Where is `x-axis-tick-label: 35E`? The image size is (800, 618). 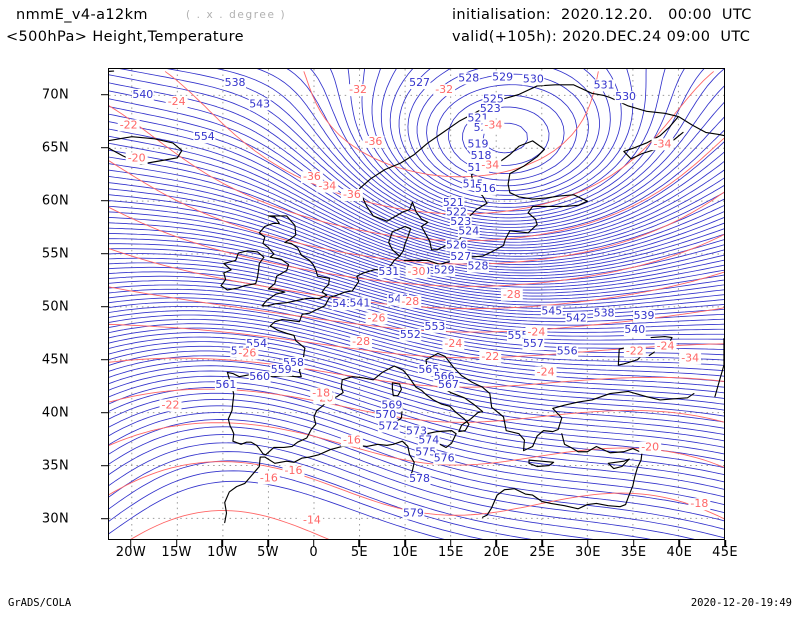 x-axis-tick-label: 35E is located at coordinates (633, 552).